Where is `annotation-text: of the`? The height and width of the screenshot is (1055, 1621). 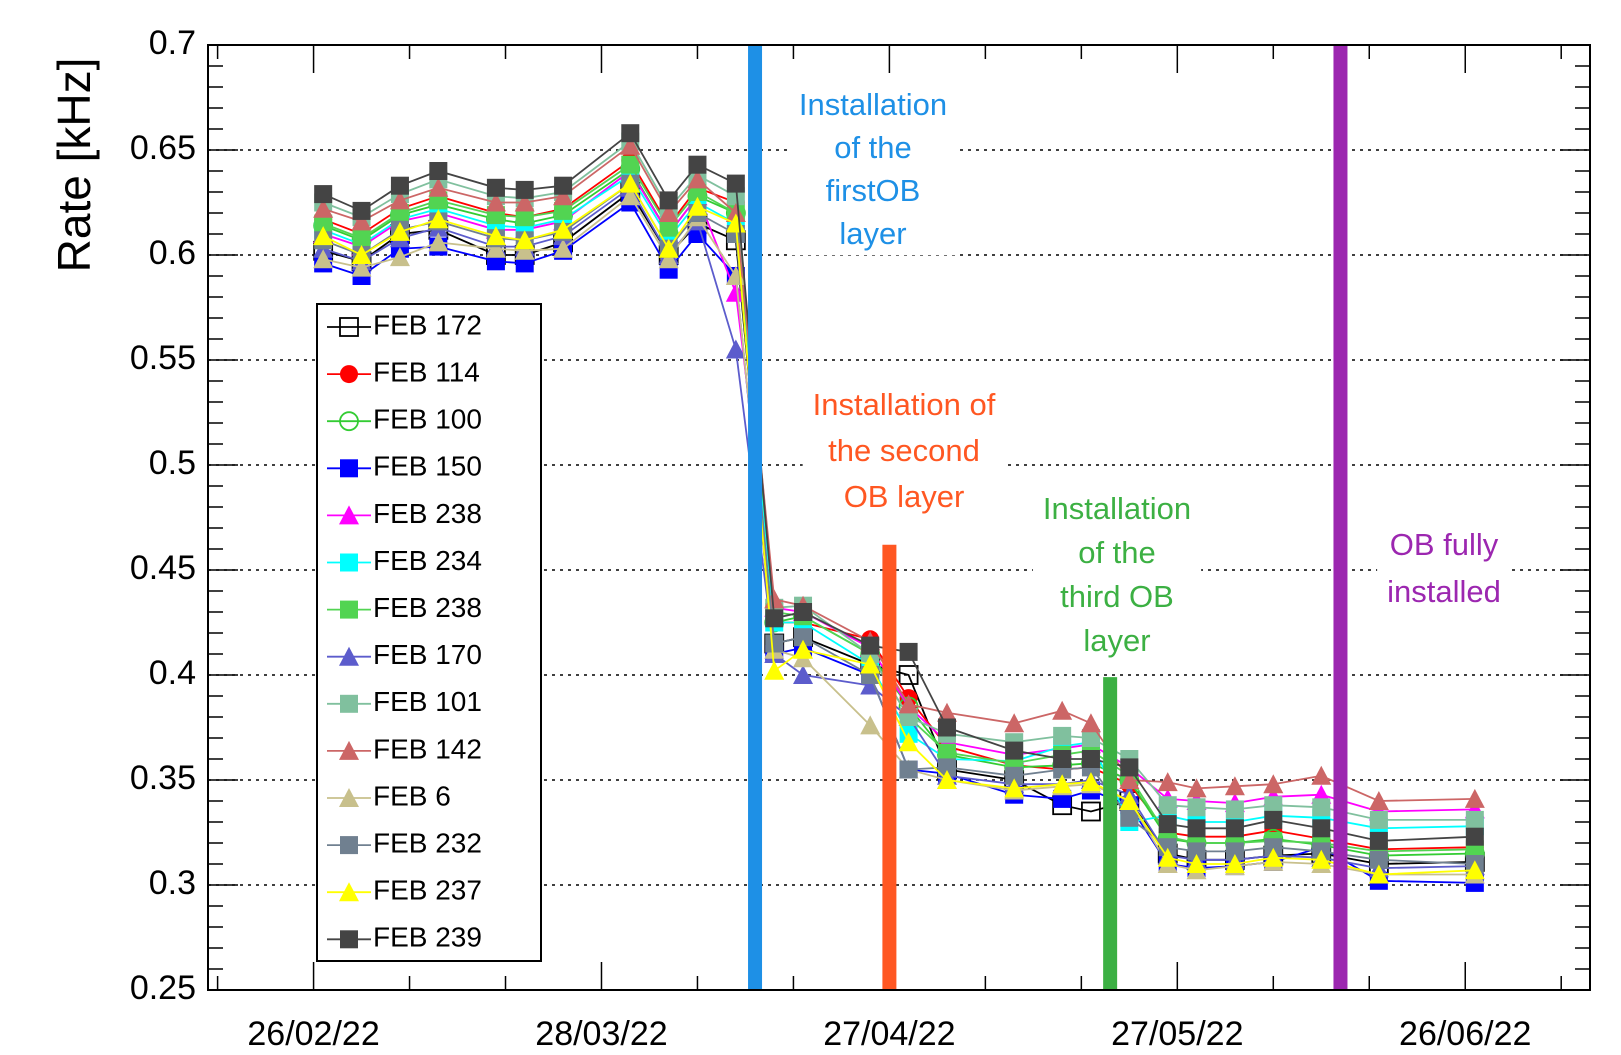 annotation-text: of the is located at coordinates (873, 147).